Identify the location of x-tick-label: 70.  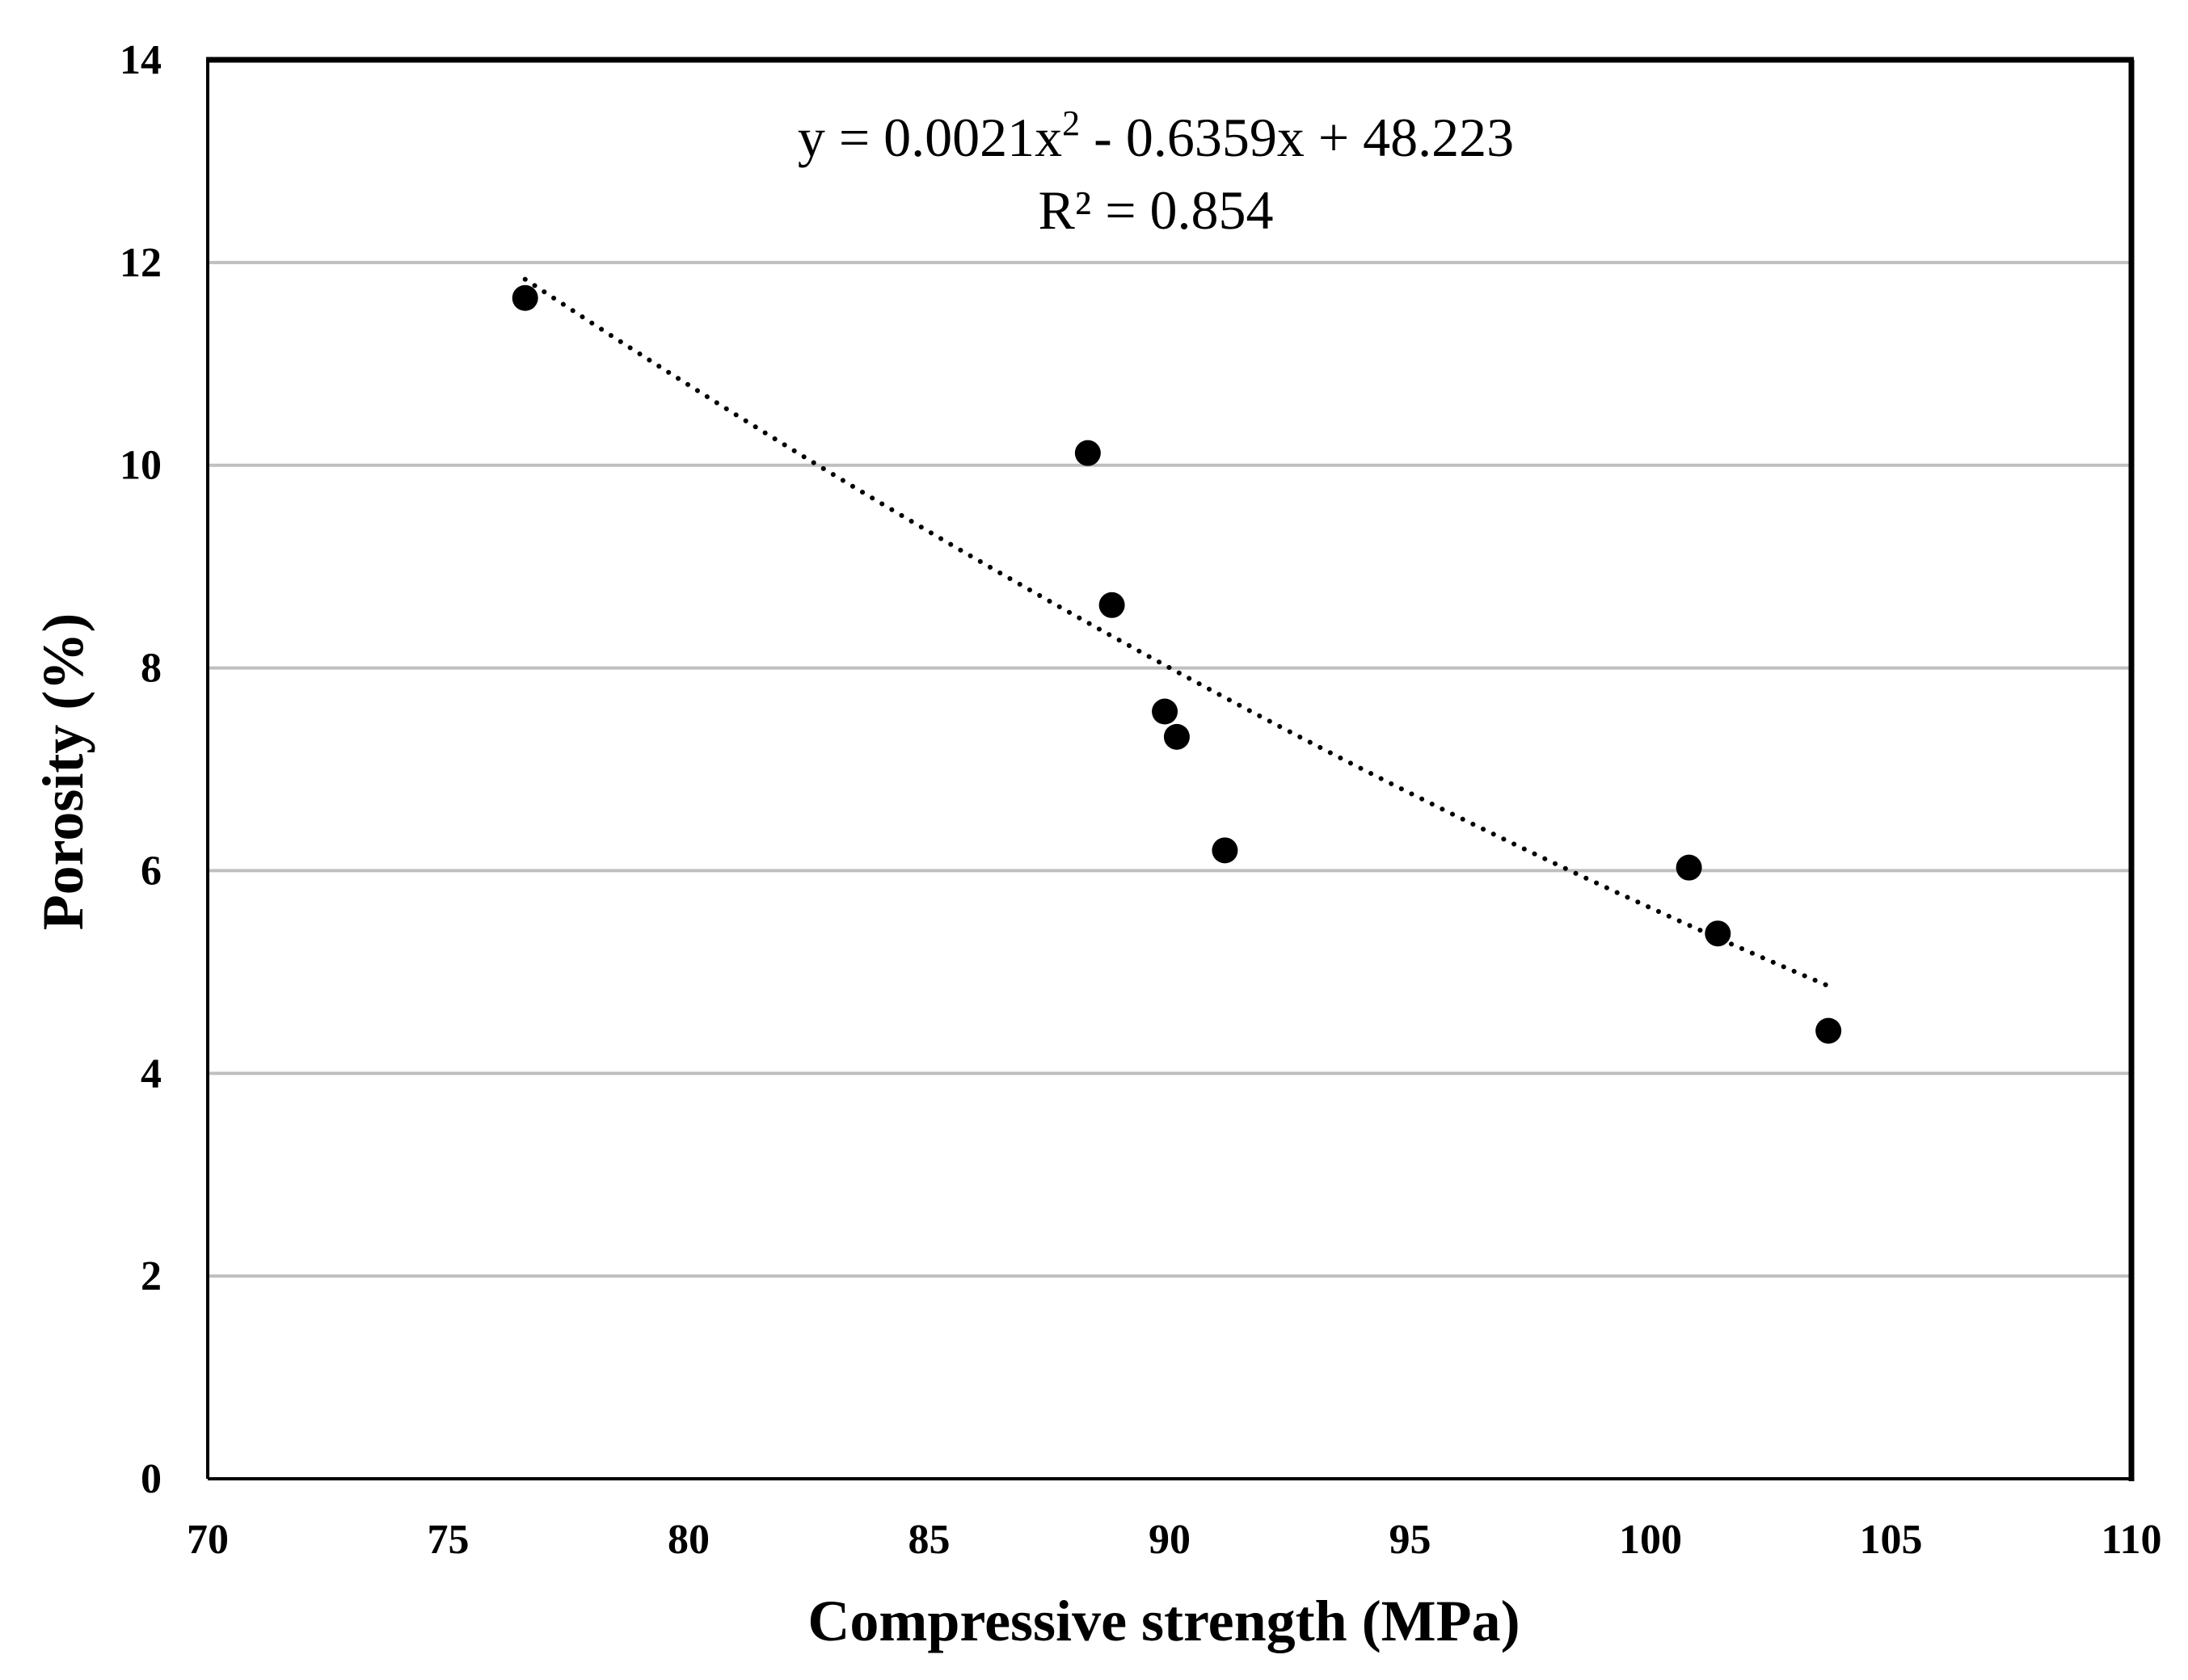
(208, 1540).